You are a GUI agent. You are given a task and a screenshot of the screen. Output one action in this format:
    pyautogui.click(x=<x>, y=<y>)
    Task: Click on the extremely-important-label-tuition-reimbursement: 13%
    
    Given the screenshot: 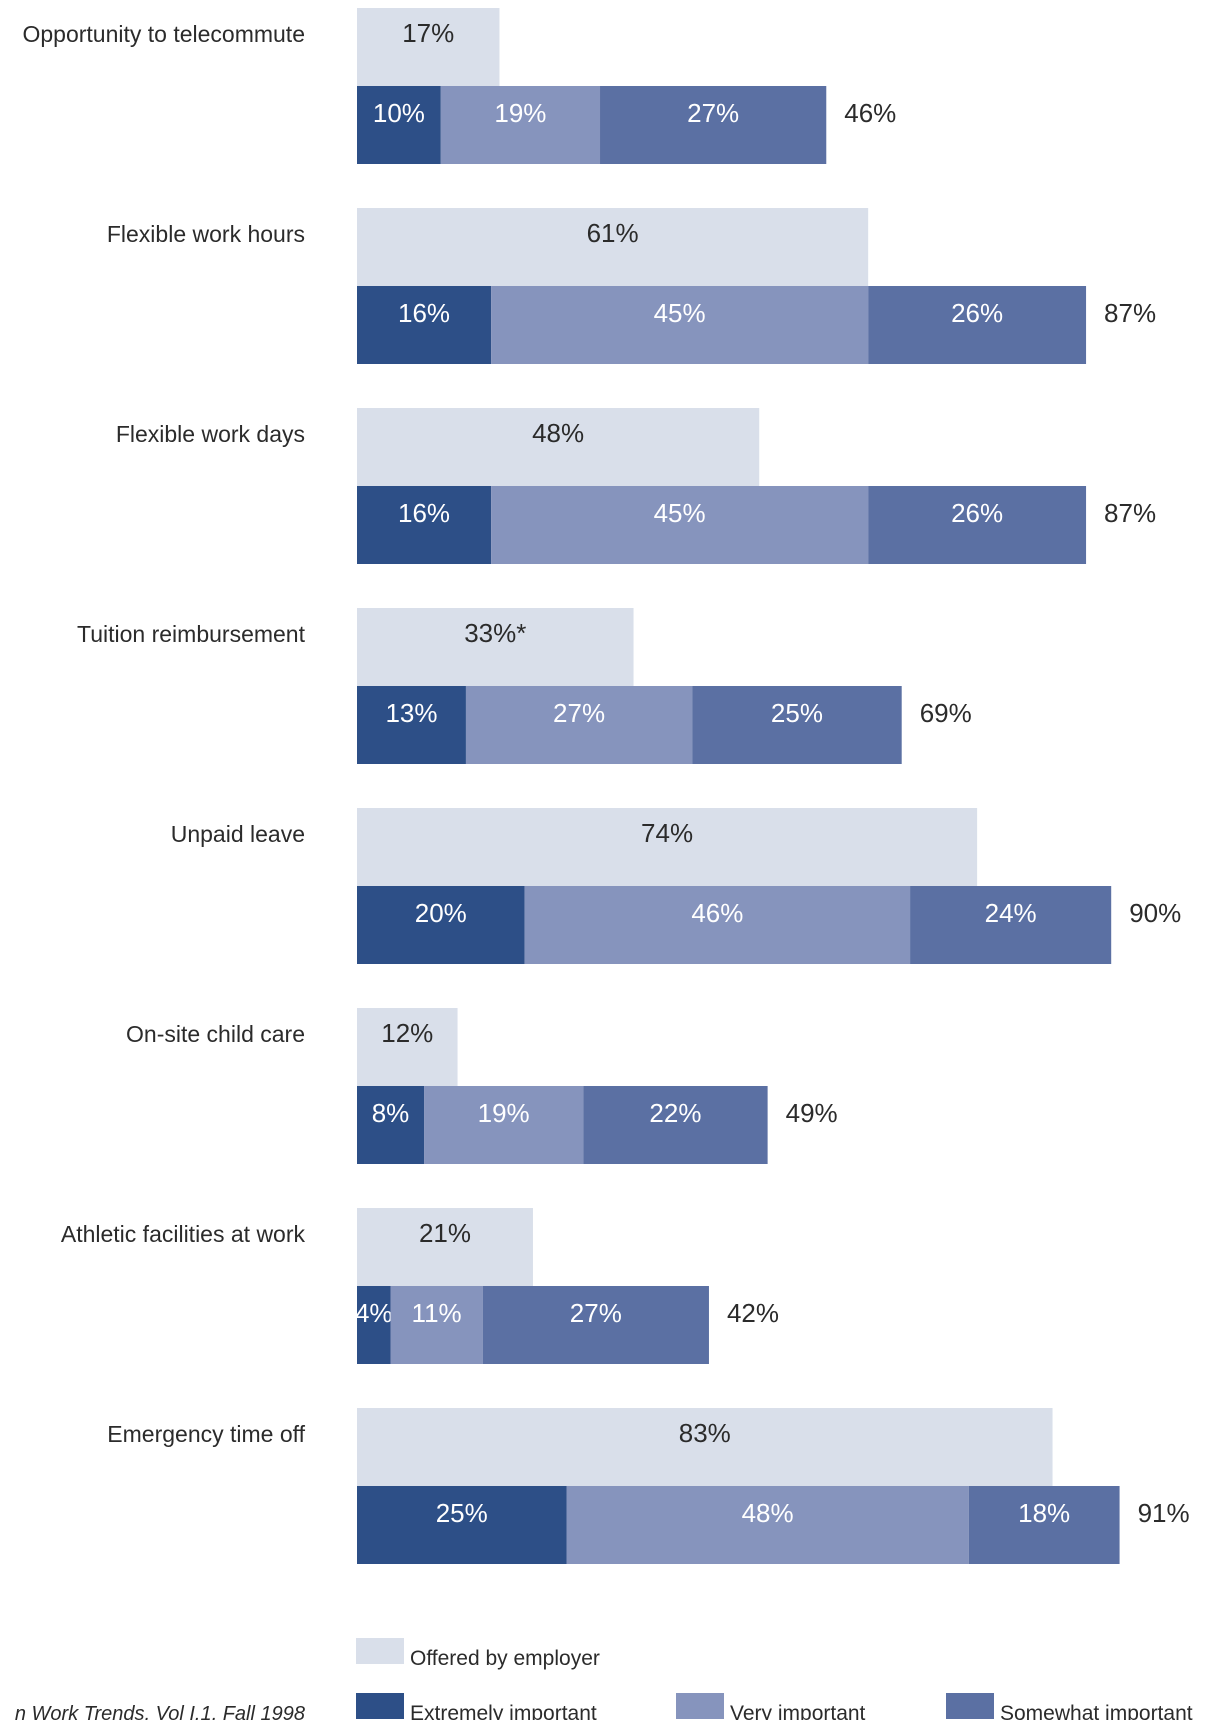 What is the action you would take?
    pyautogui.click(x=411, y=713)
    